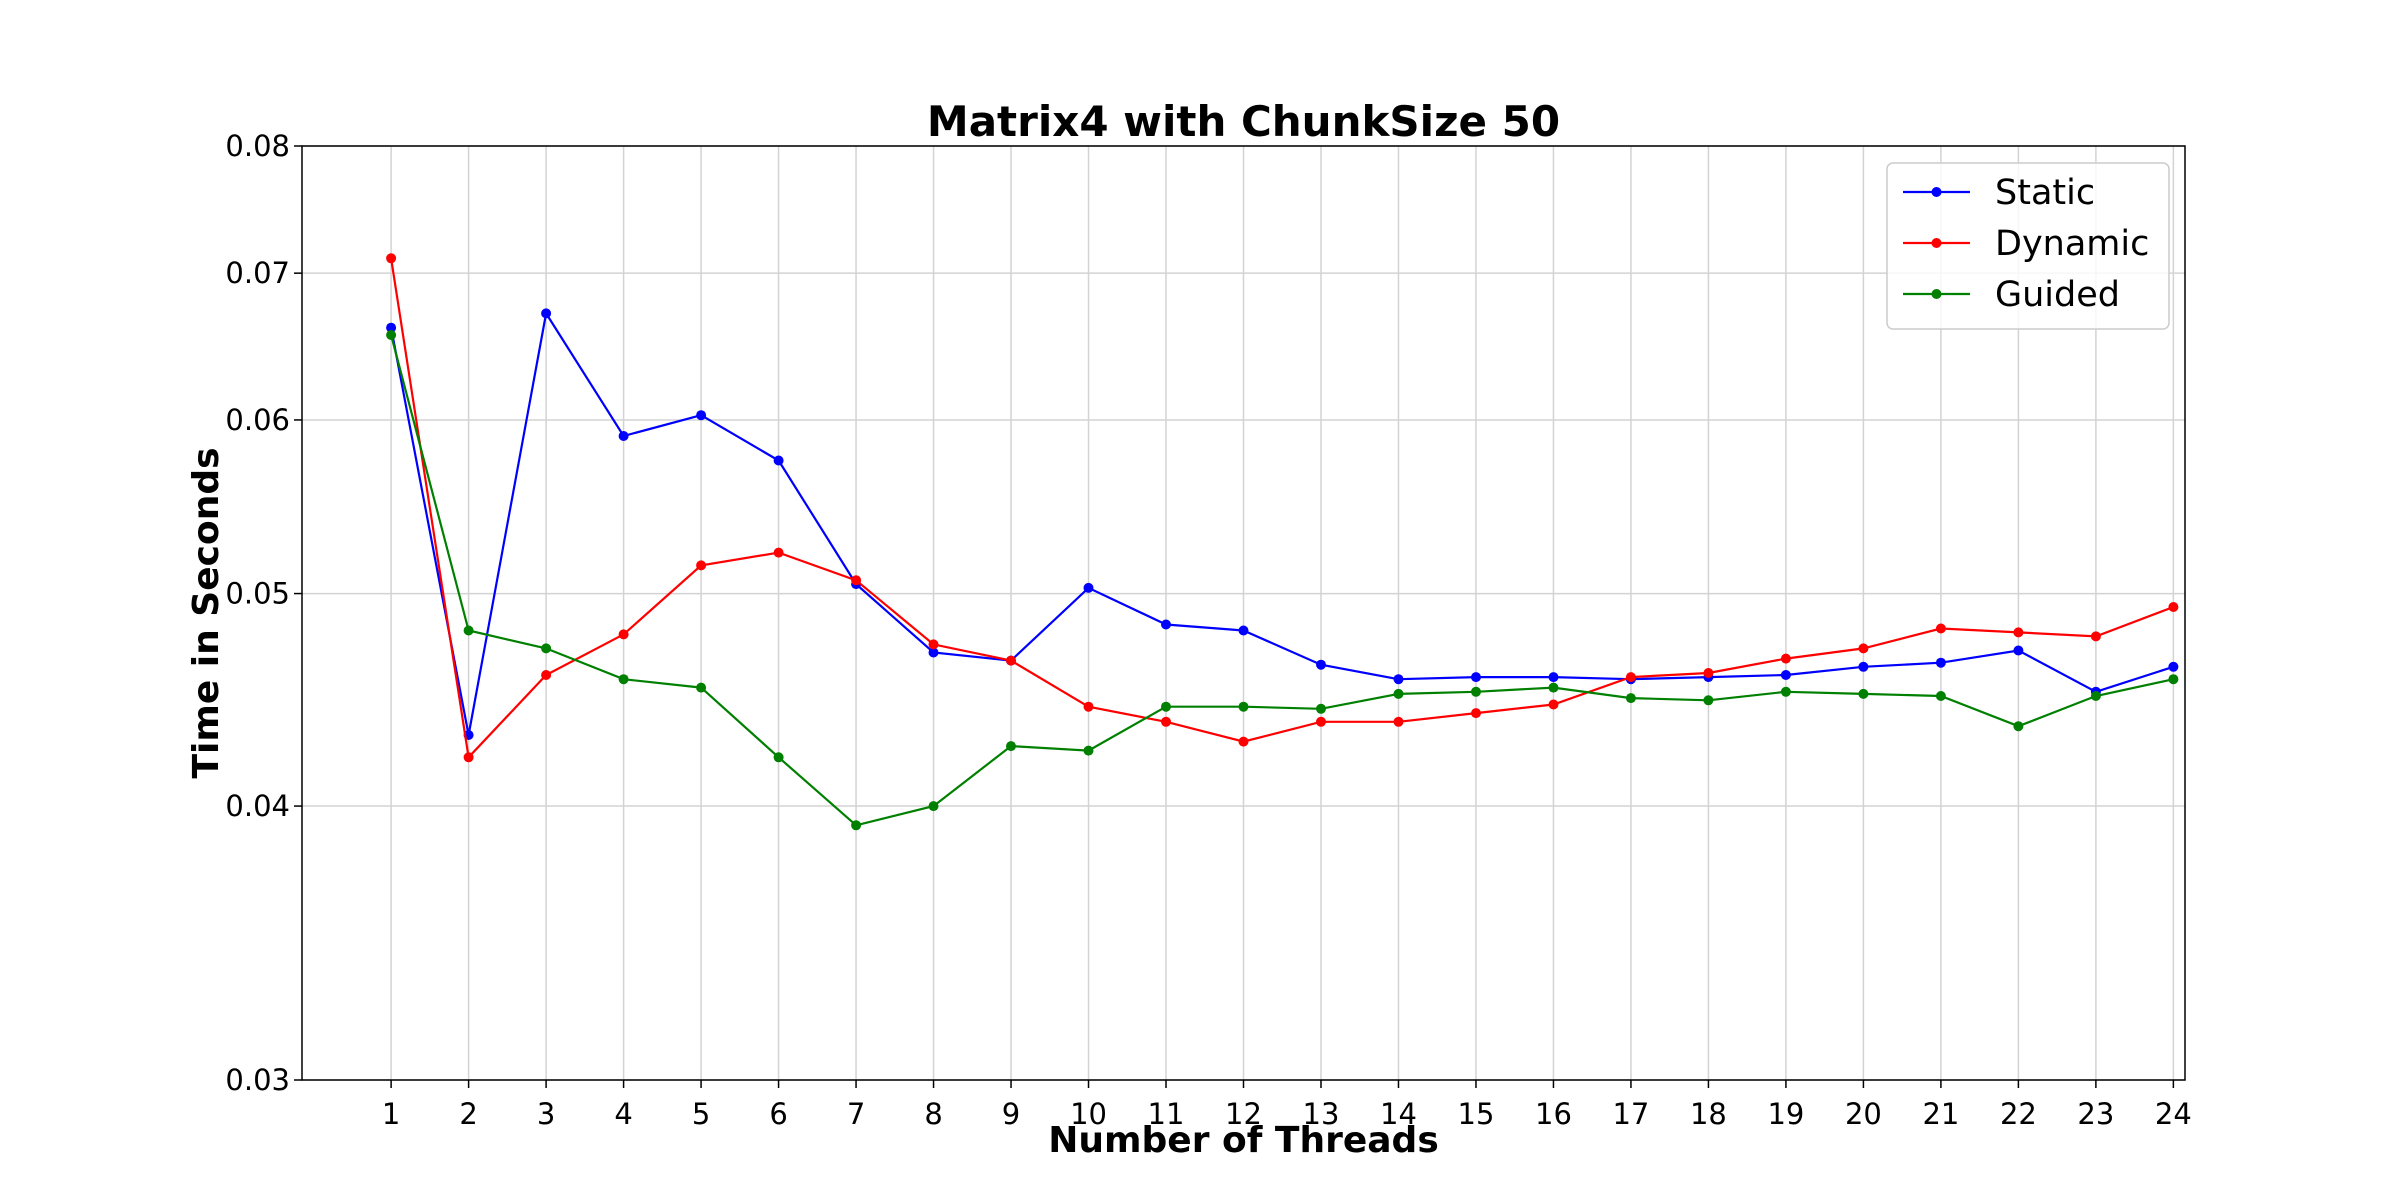 This screenshot has width=2400, height=1204. What do you see at coordinates (1553, 1114) in the screenshot?
I see `x-tick-label: 16` at bounding box center [1553, 1114].